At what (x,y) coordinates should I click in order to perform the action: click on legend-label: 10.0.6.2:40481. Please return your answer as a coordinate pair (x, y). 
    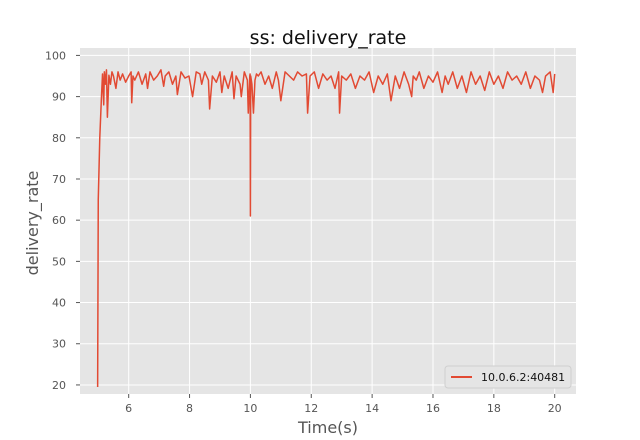
    Looking at the image, I should click on (523, 377).